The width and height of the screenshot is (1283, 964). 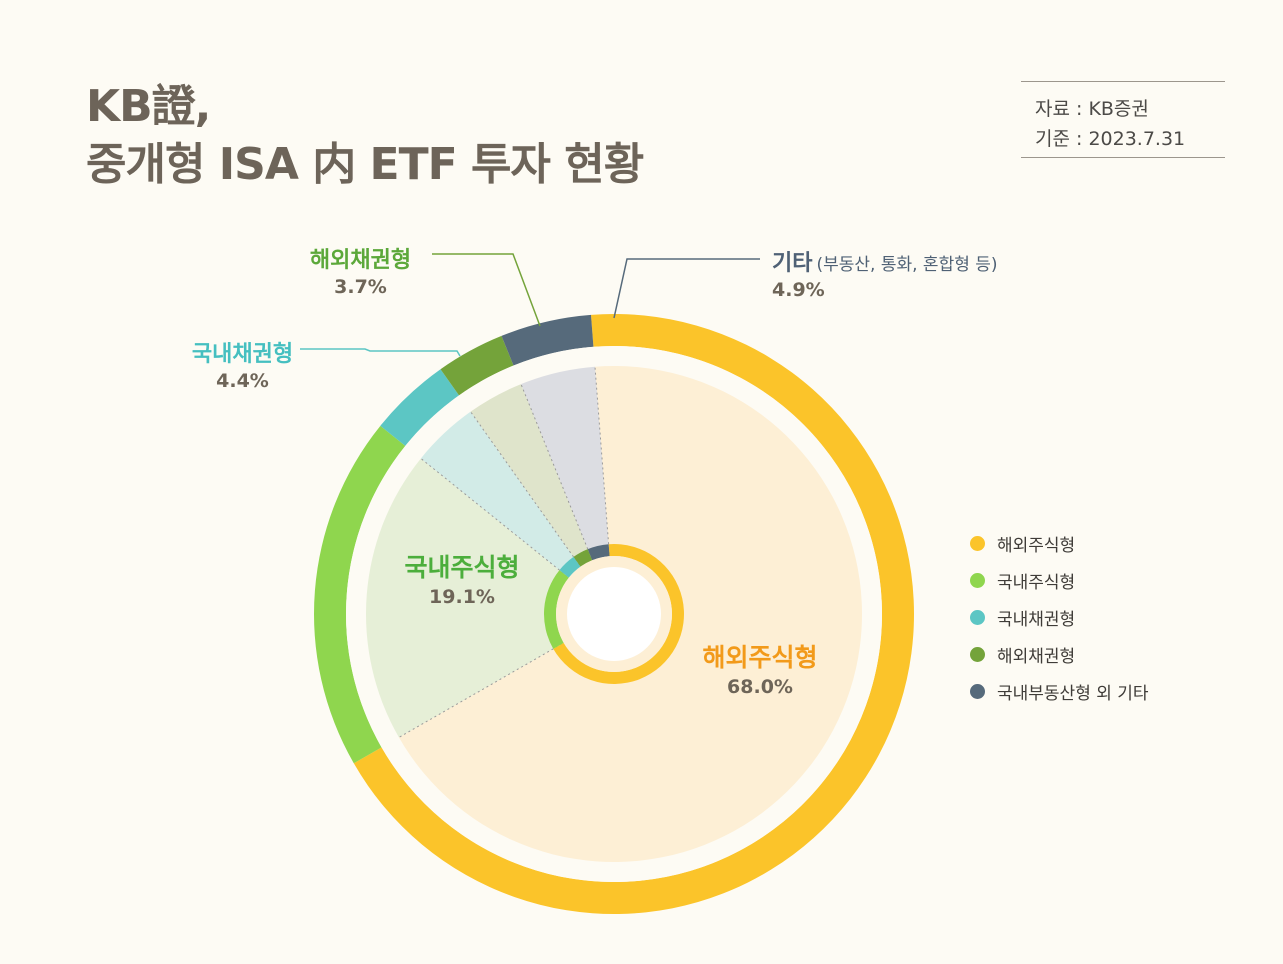 What do you see at coordinates (242, 354) in the screenshot?
I see `label-domestic-bond-name: 국내채권형` at bounding box center [242, 354].